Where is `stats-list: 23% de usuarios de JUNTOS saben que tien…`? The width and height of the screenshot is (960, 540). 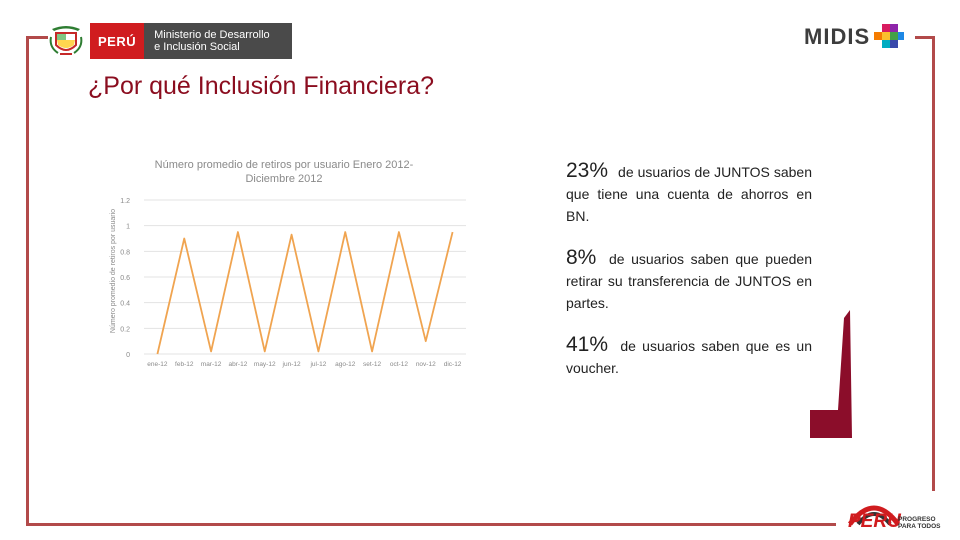
stats-list: 23% de usuarios de JUNTOS saben que tien… is located at coordinates (689, 279).